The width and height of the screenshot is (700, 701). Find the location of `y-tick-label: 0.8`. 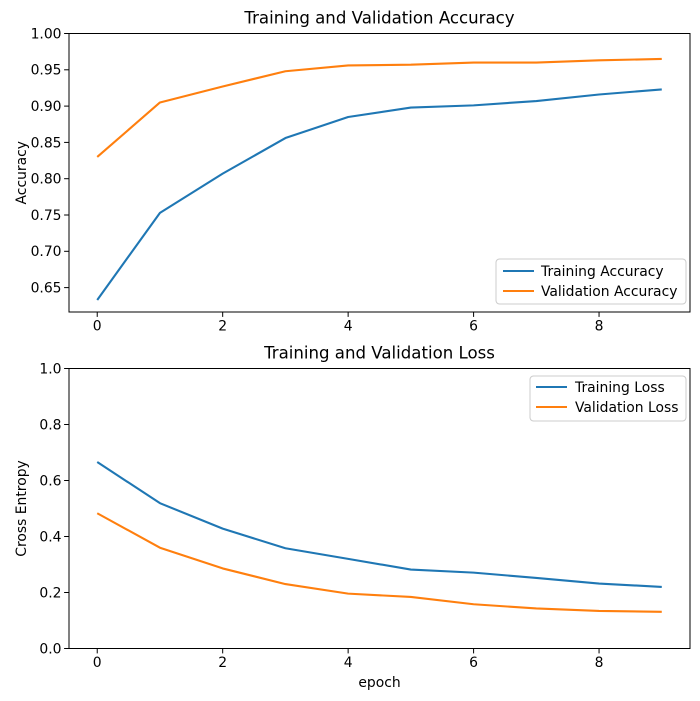

y-tick-label: 0.8 is located at coordinates (50, 425).